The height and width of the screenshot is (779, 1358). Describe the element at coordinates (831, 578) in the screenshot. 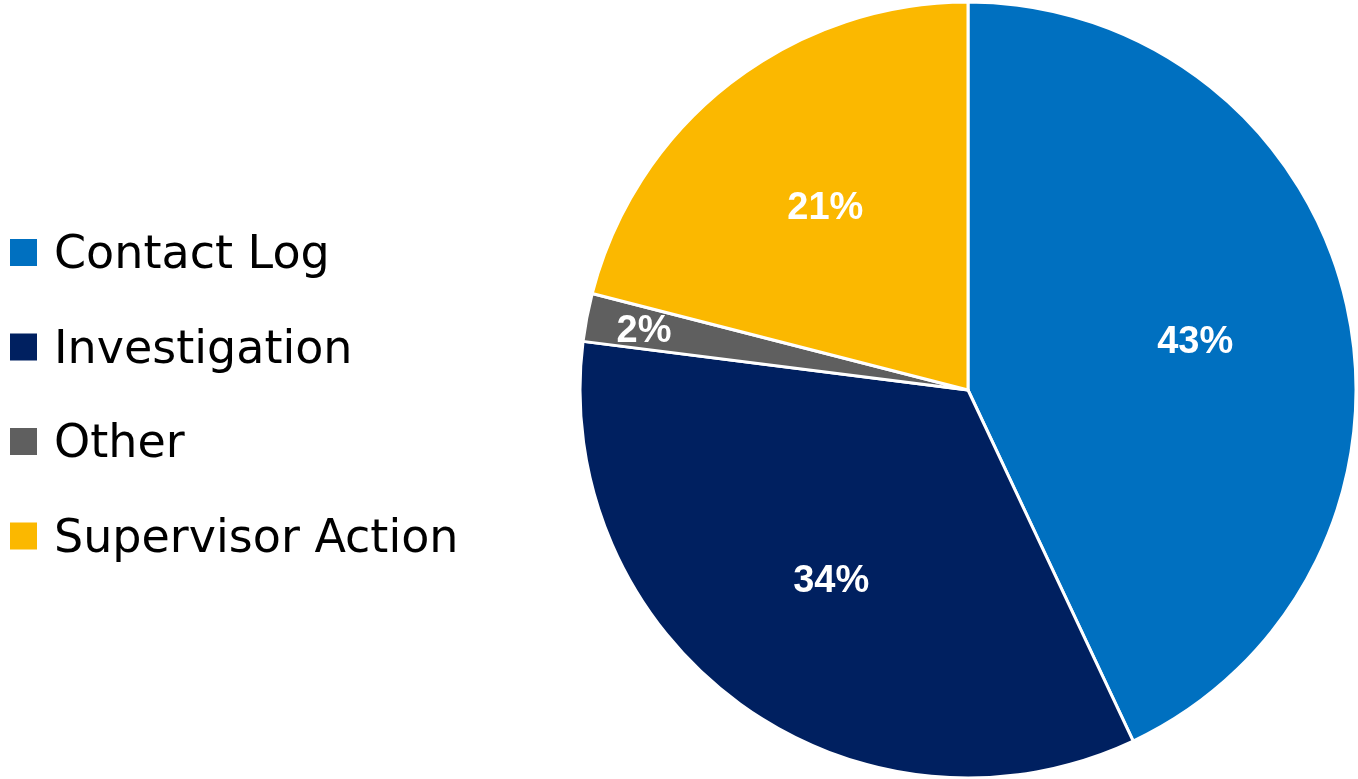

I see `data-label: 34%` at that location.